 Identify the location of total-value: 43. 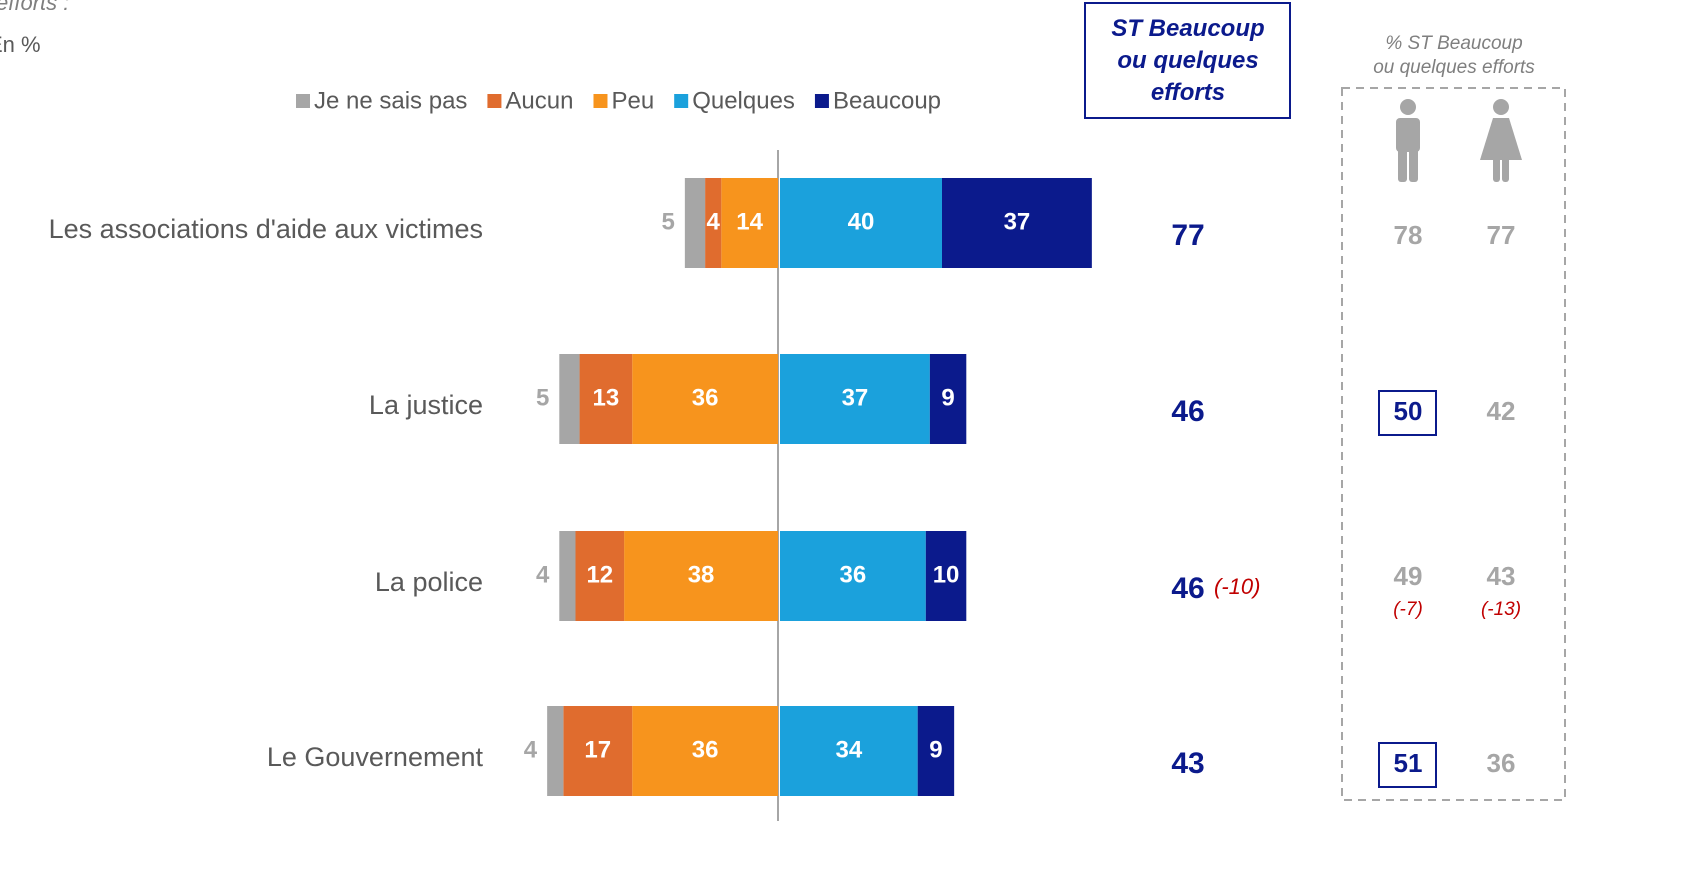
(1187, 763).